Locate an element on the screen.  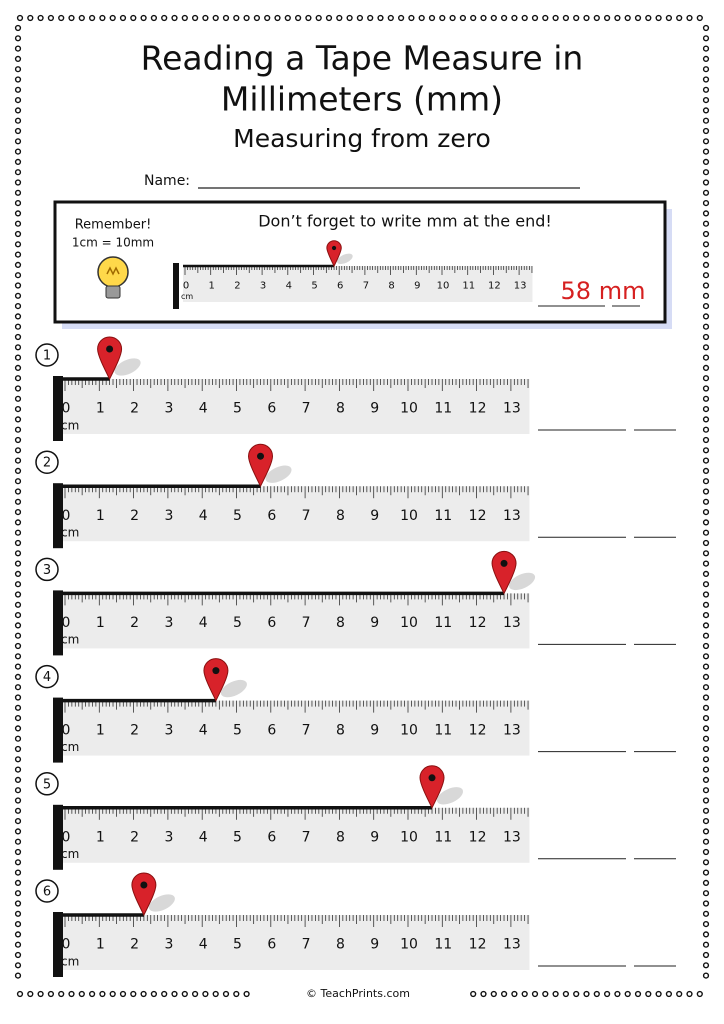
pin-dot is located at coordinates (144, 885).